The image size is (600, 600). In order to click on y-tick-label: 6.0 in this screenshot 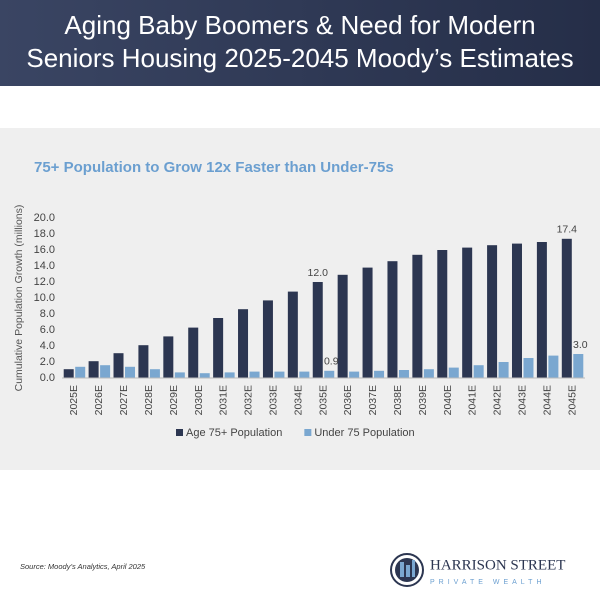, I will do `click(47, 330)`.